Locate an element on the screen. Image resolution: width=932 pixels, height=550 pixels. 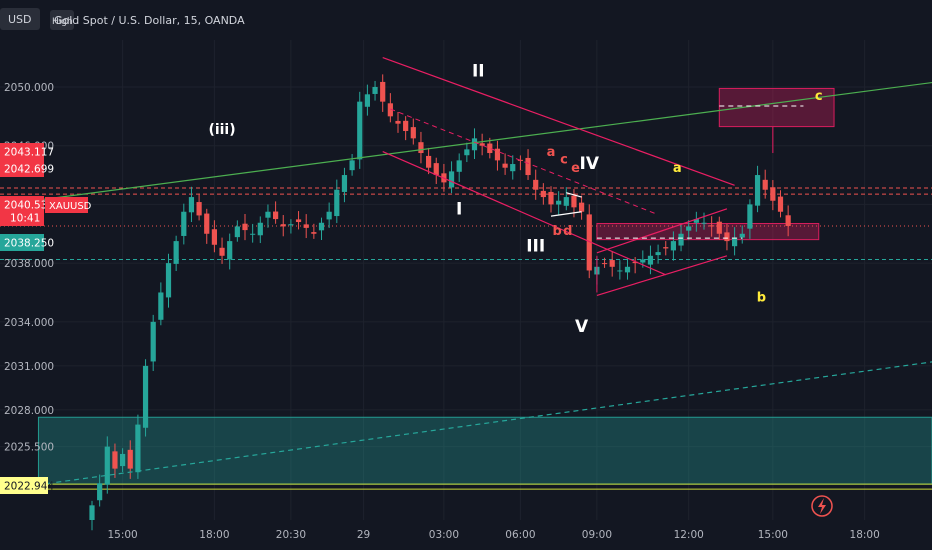
currency-button is located at coordinates (20, 19).